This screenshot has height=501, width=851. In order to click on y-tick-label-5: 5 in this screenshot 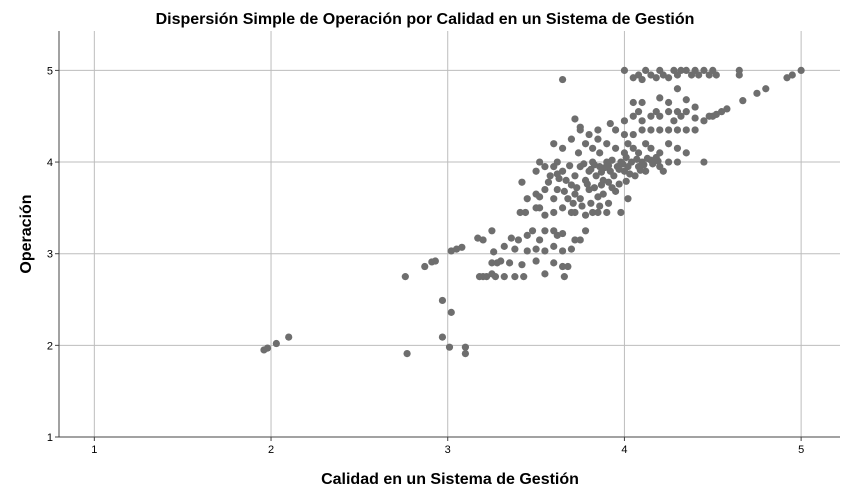, I will do `click(50, 71)`.